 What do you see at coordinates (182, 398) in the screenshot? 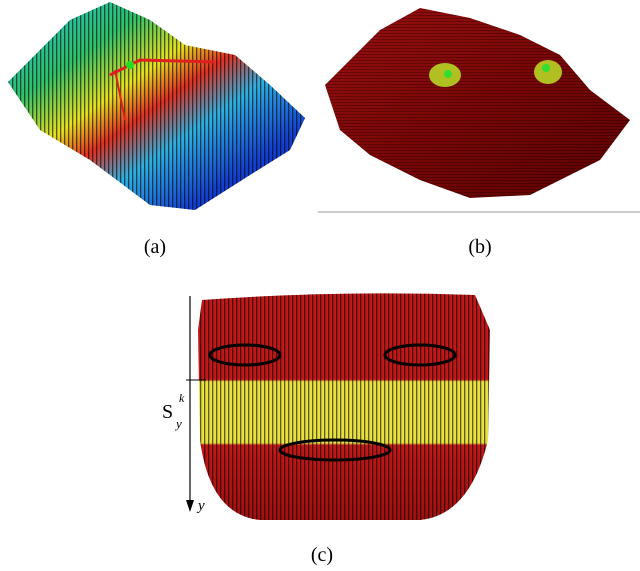
I see `band-label-superscript: k` at bounding box center [182, 398].